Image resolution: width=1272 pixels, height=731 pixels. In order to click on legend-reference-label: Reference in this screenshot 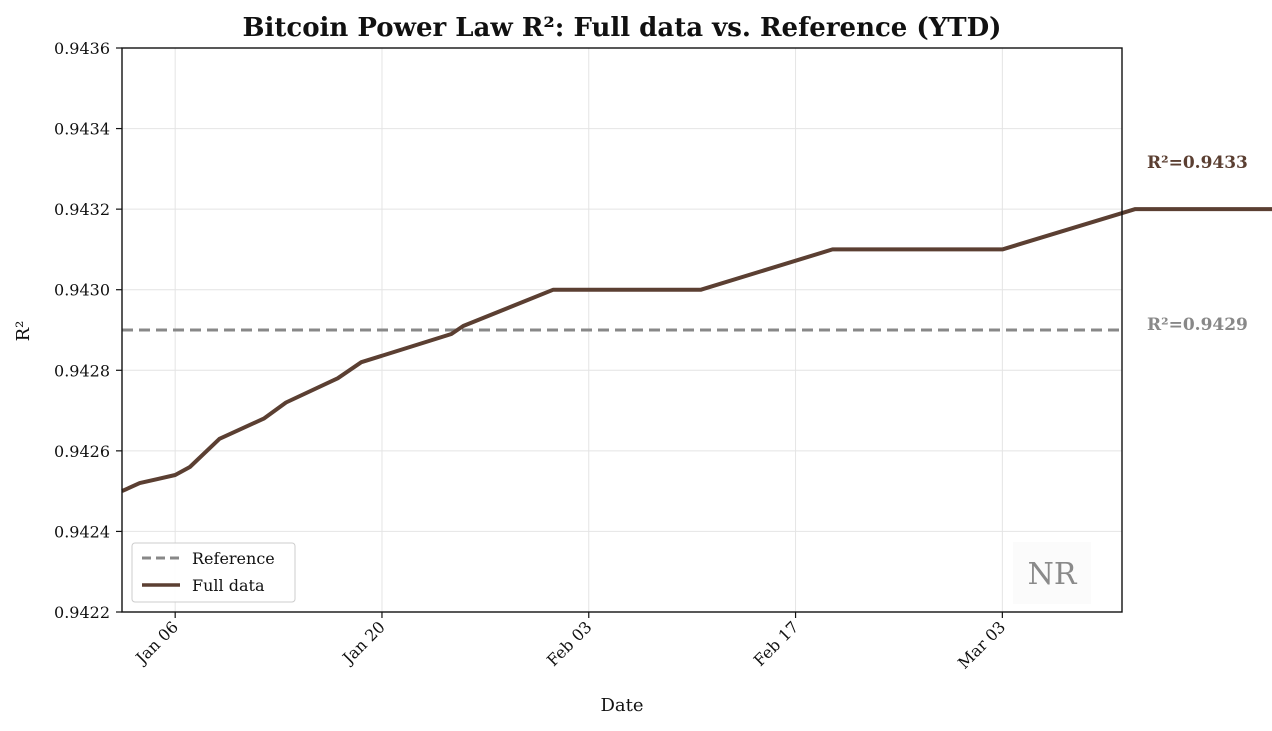, I will do `click(233, 558)`.